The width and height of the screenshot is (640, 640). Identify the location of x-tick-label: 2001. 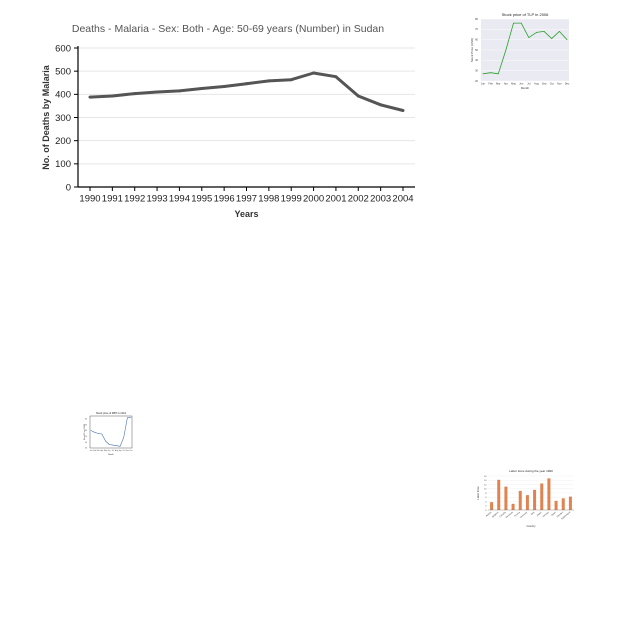
(335, 199).